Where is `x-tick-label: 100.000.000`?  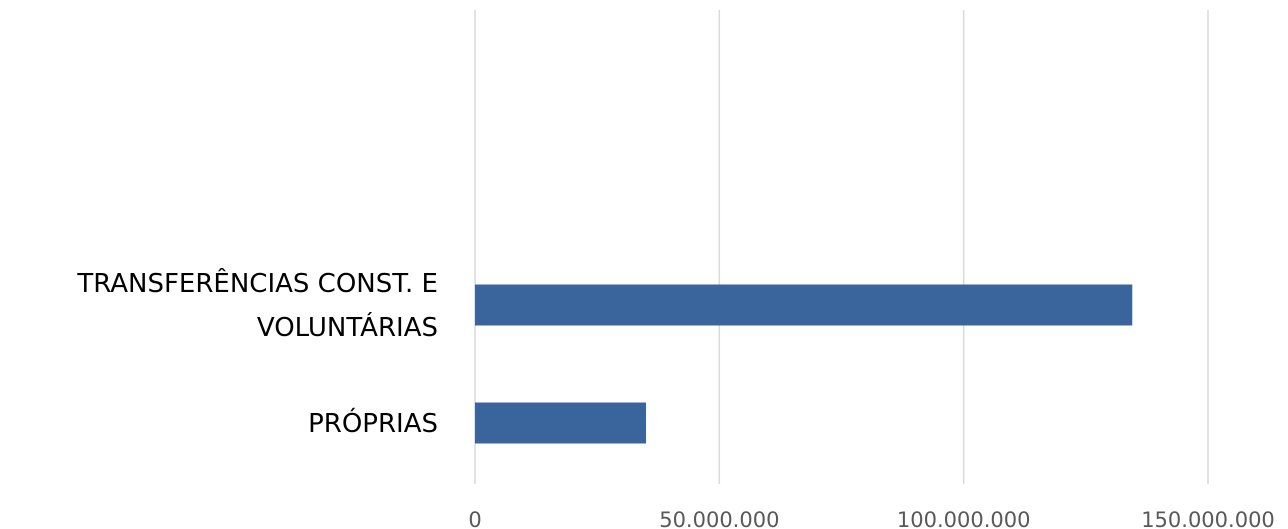
x-tick-label: 100.000.000 is located at coordinates (964, 518).